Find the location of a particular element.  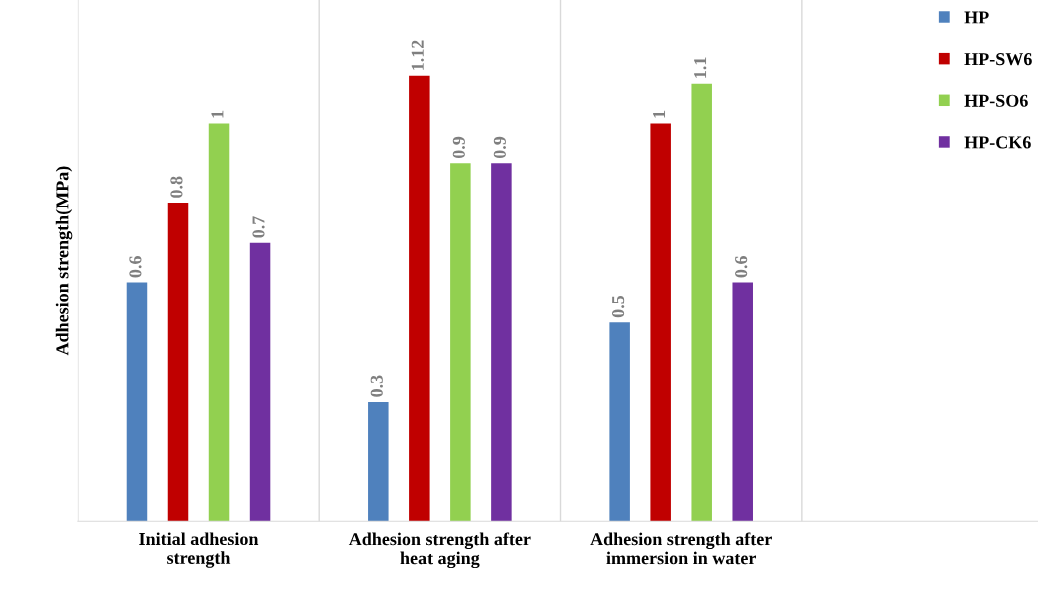

y-axis-title: Adhesion strength(MPa) is located at coordinates (64, 261).